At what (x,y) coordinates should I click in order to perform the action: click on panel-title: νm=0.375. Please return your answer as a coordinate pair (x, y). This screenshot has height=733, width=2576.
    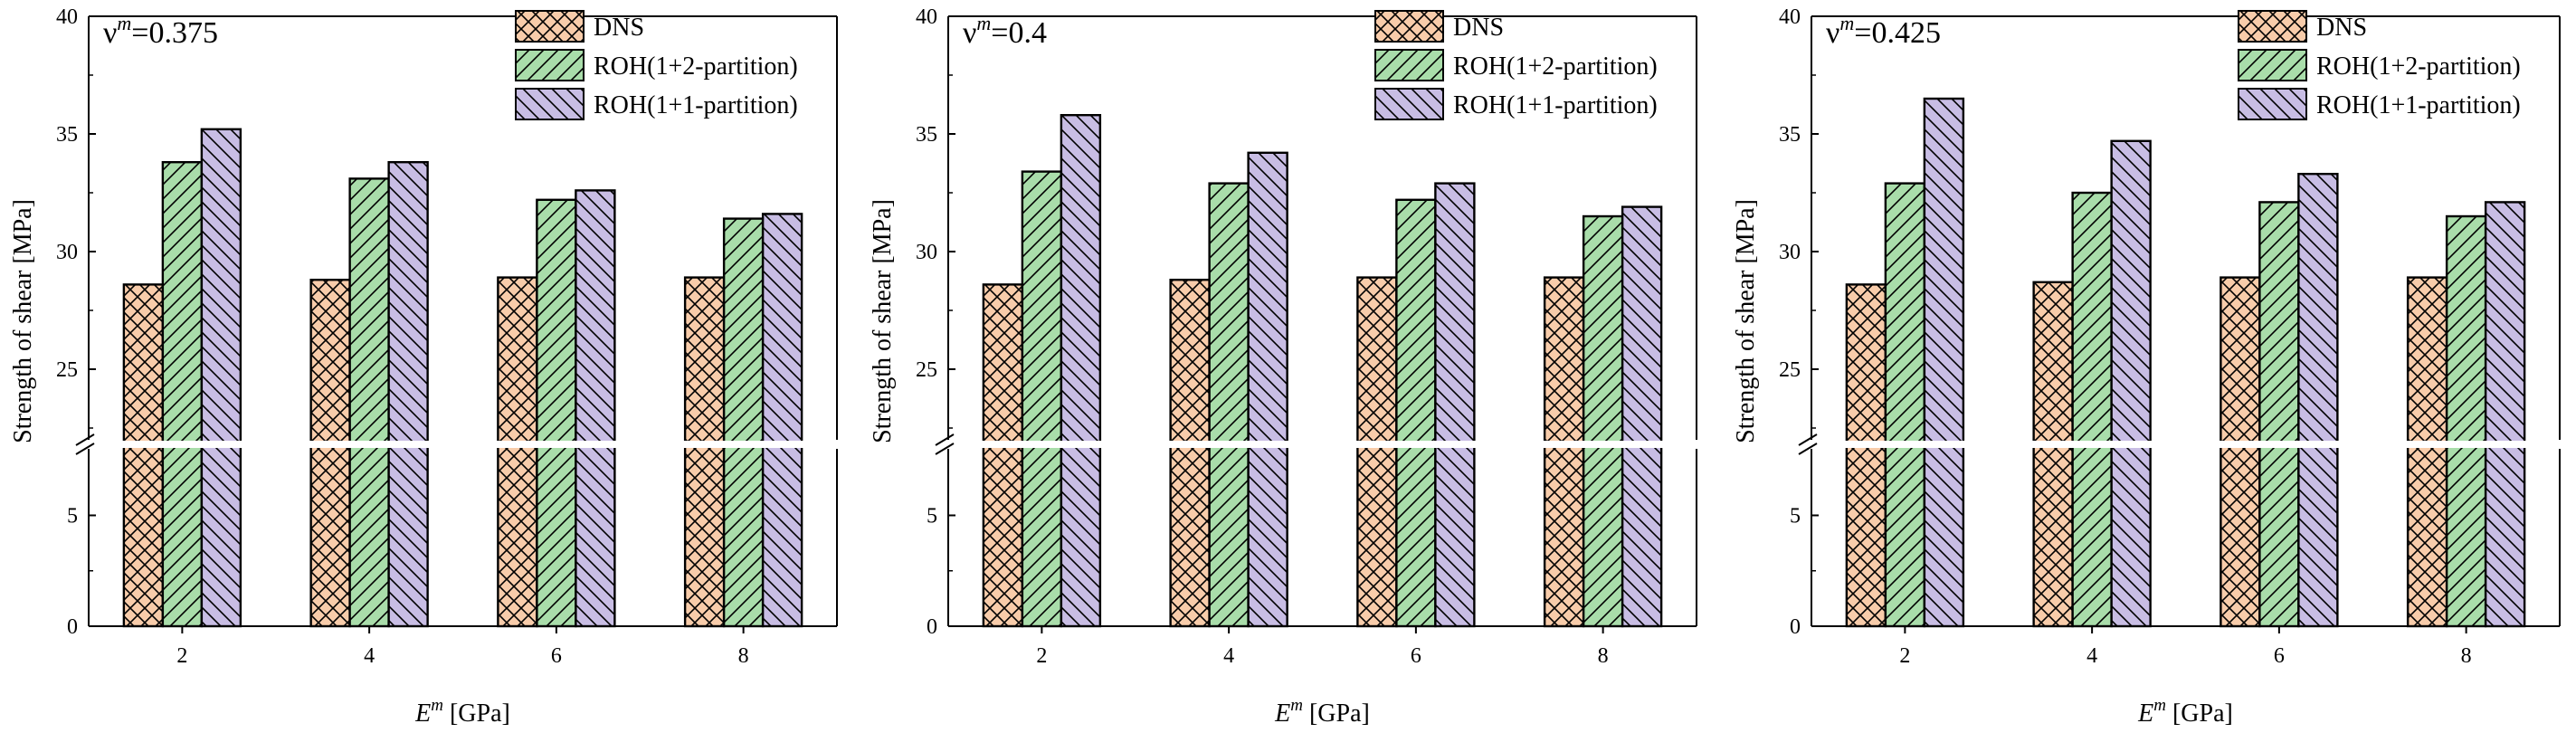
    Looking at the image, I should click on (160, 31).